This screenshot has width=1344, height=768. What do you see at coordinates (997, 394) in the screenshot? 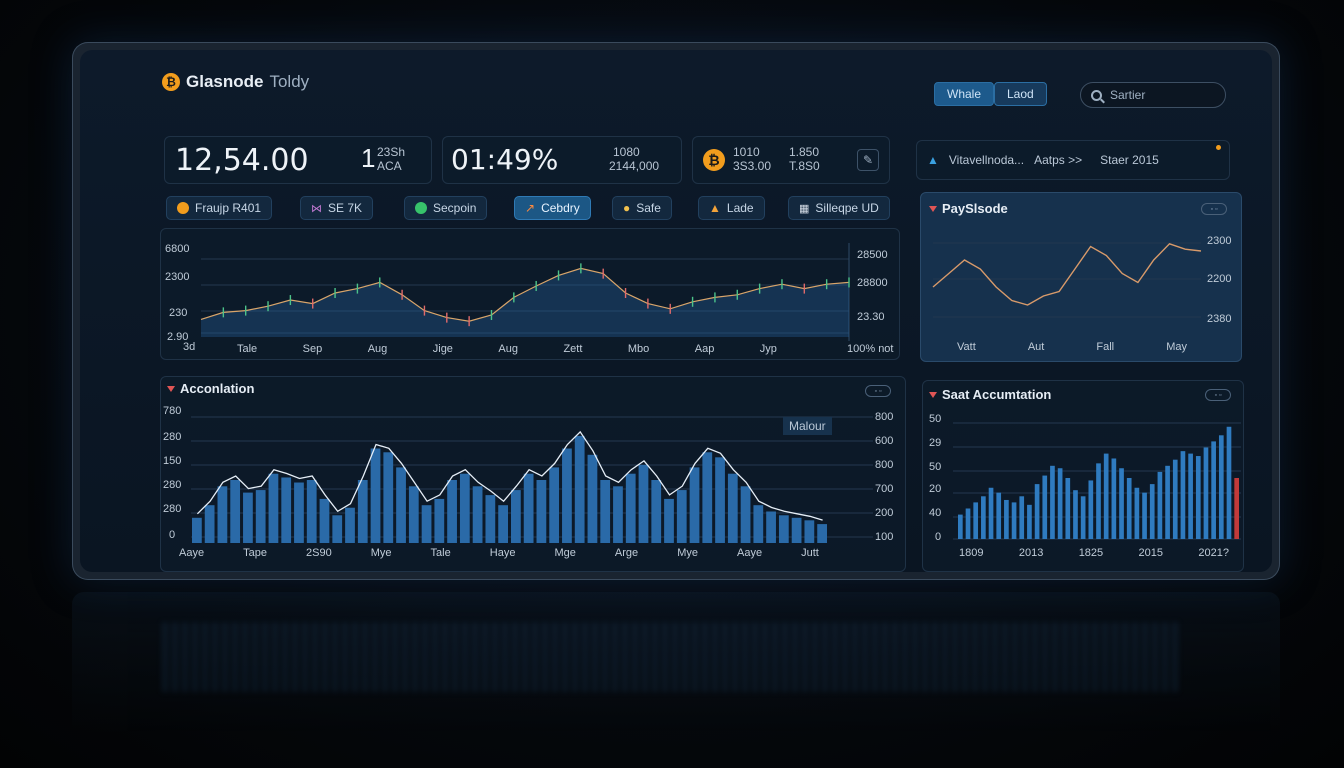
I see `saat-title-text: Saat Accumtation` at bounding box center [997, 394].